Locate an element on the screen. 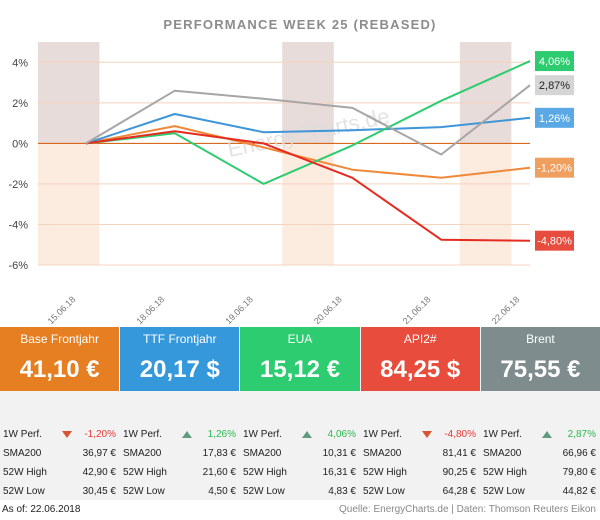 The height and width of the screenshot is (520, 600). box-brent: Brent 75,55 € is located at coordinates (540, 359).